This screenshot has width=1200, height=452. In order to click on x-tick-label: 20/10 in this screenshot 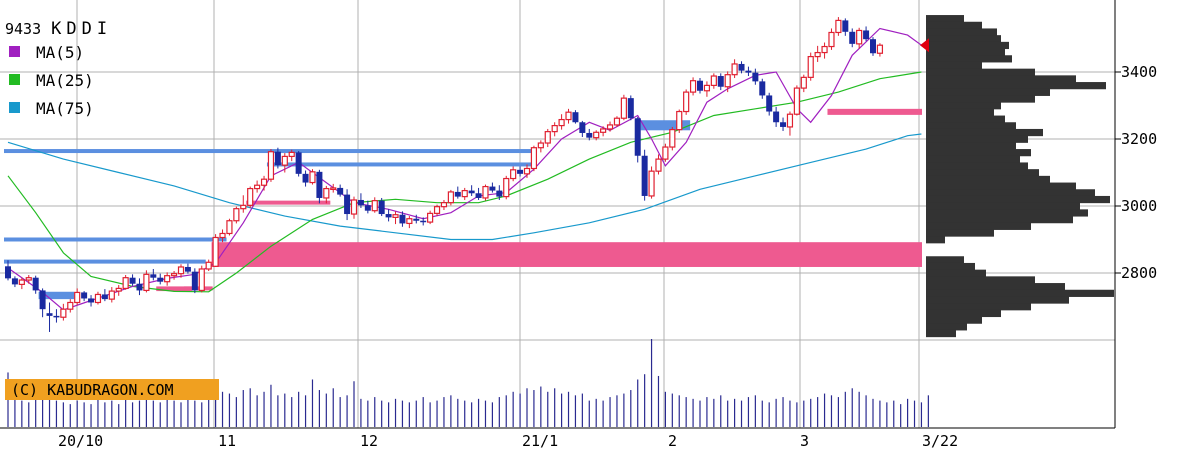, I will do `click(80, 441)`.